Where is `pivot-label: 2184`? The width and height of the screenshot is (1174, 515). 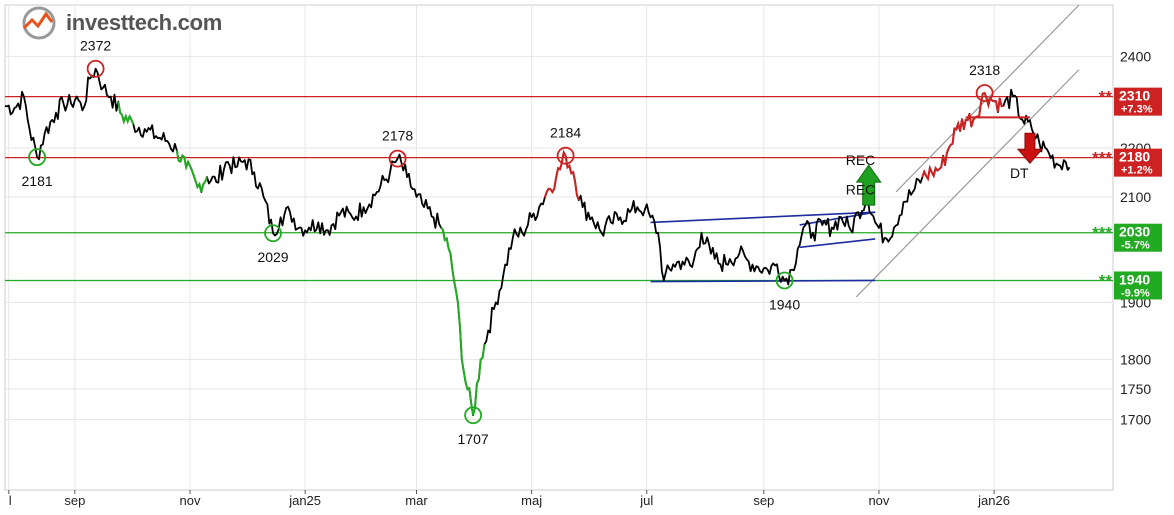 pivot-label: 2184 is located at coordinates (565, 133).